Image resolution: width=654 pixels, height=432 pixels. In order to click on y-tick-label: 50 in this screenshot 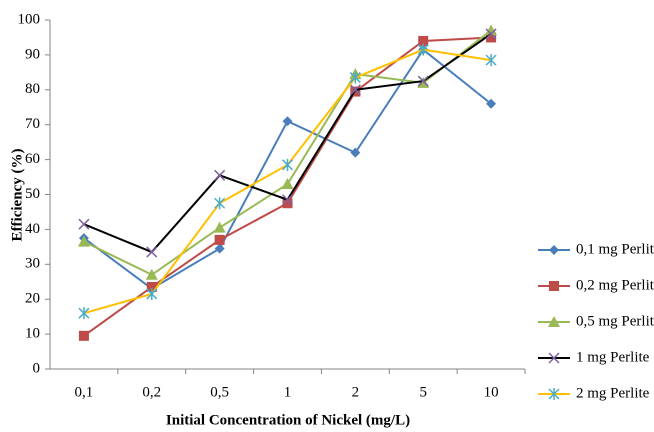, I will do `click(32, 194)`.